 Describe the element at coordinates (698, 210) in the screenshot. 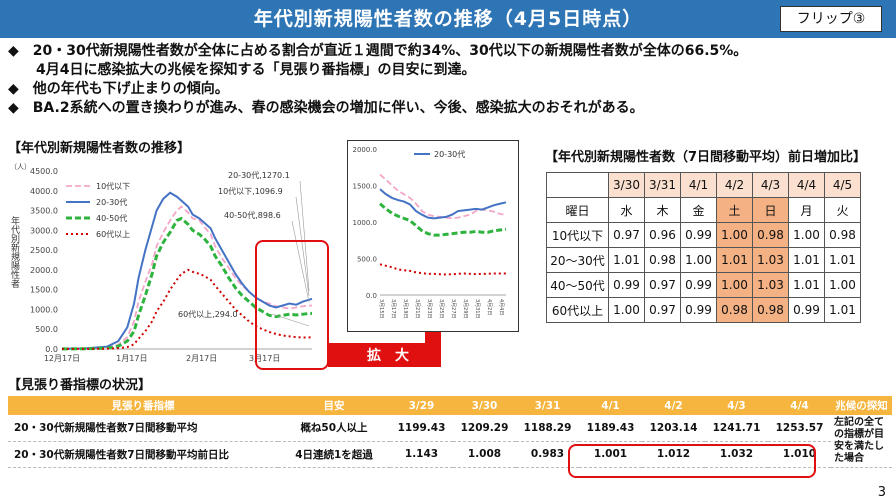

I see `weekday: 金` at that location.